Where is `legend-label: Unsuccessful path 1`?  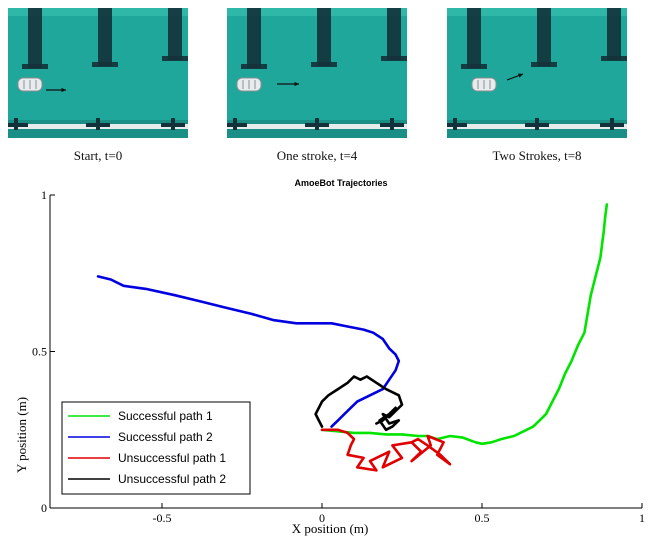
legend-label: Unsuccessful path 1 is located at coordinates (172, 458).